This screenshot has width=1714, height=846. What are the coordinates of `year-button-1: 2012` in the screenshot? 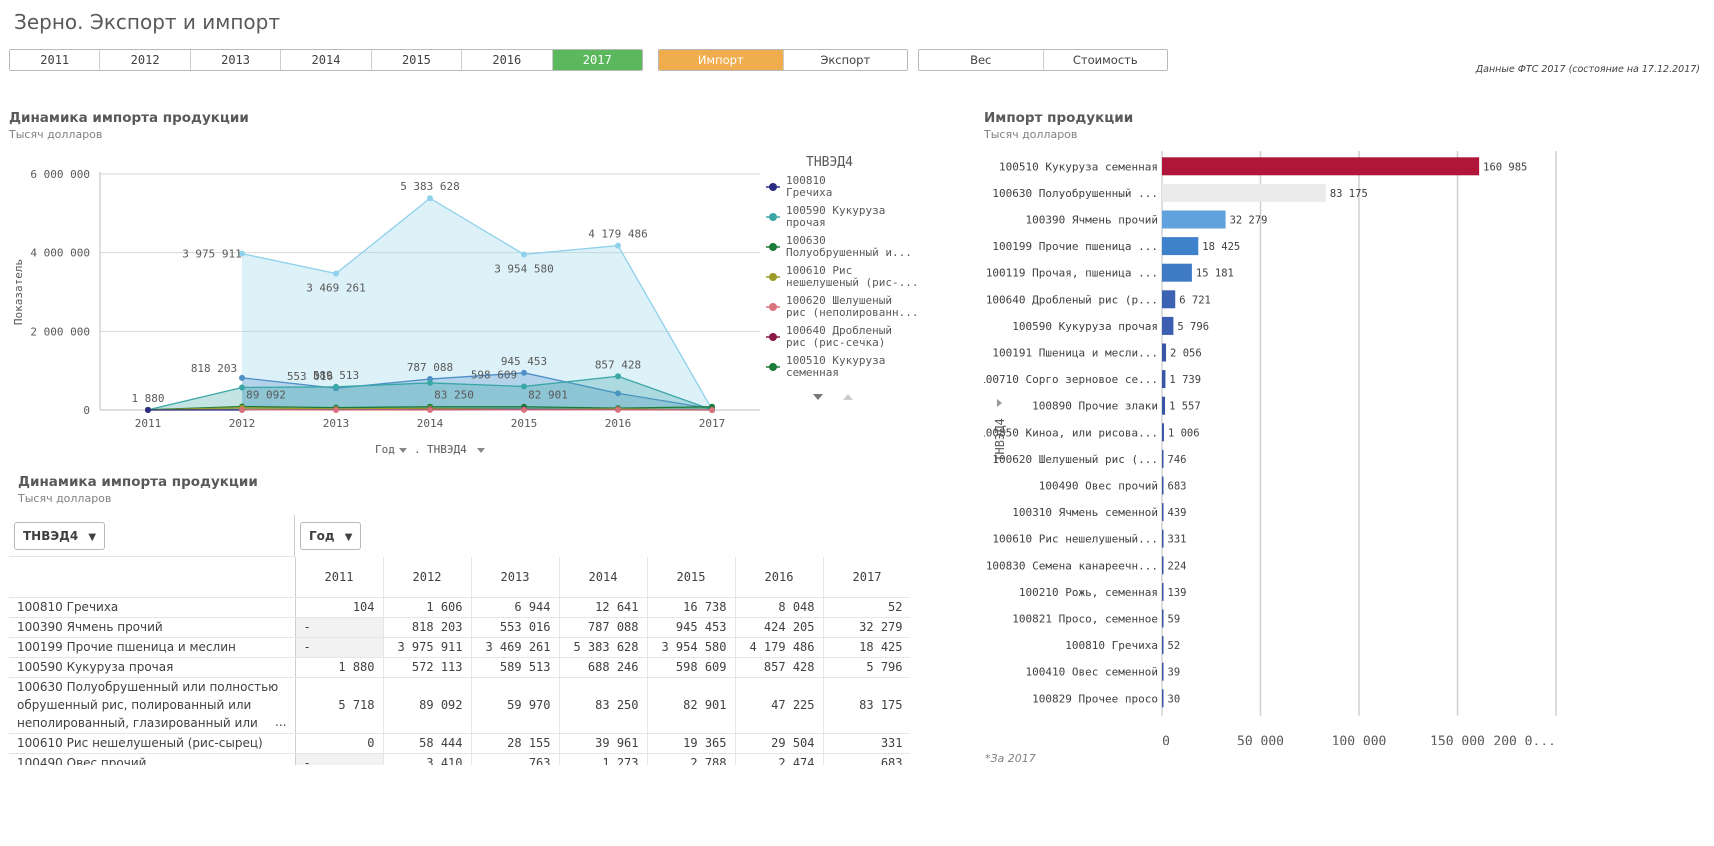 It's located at (145, 60).